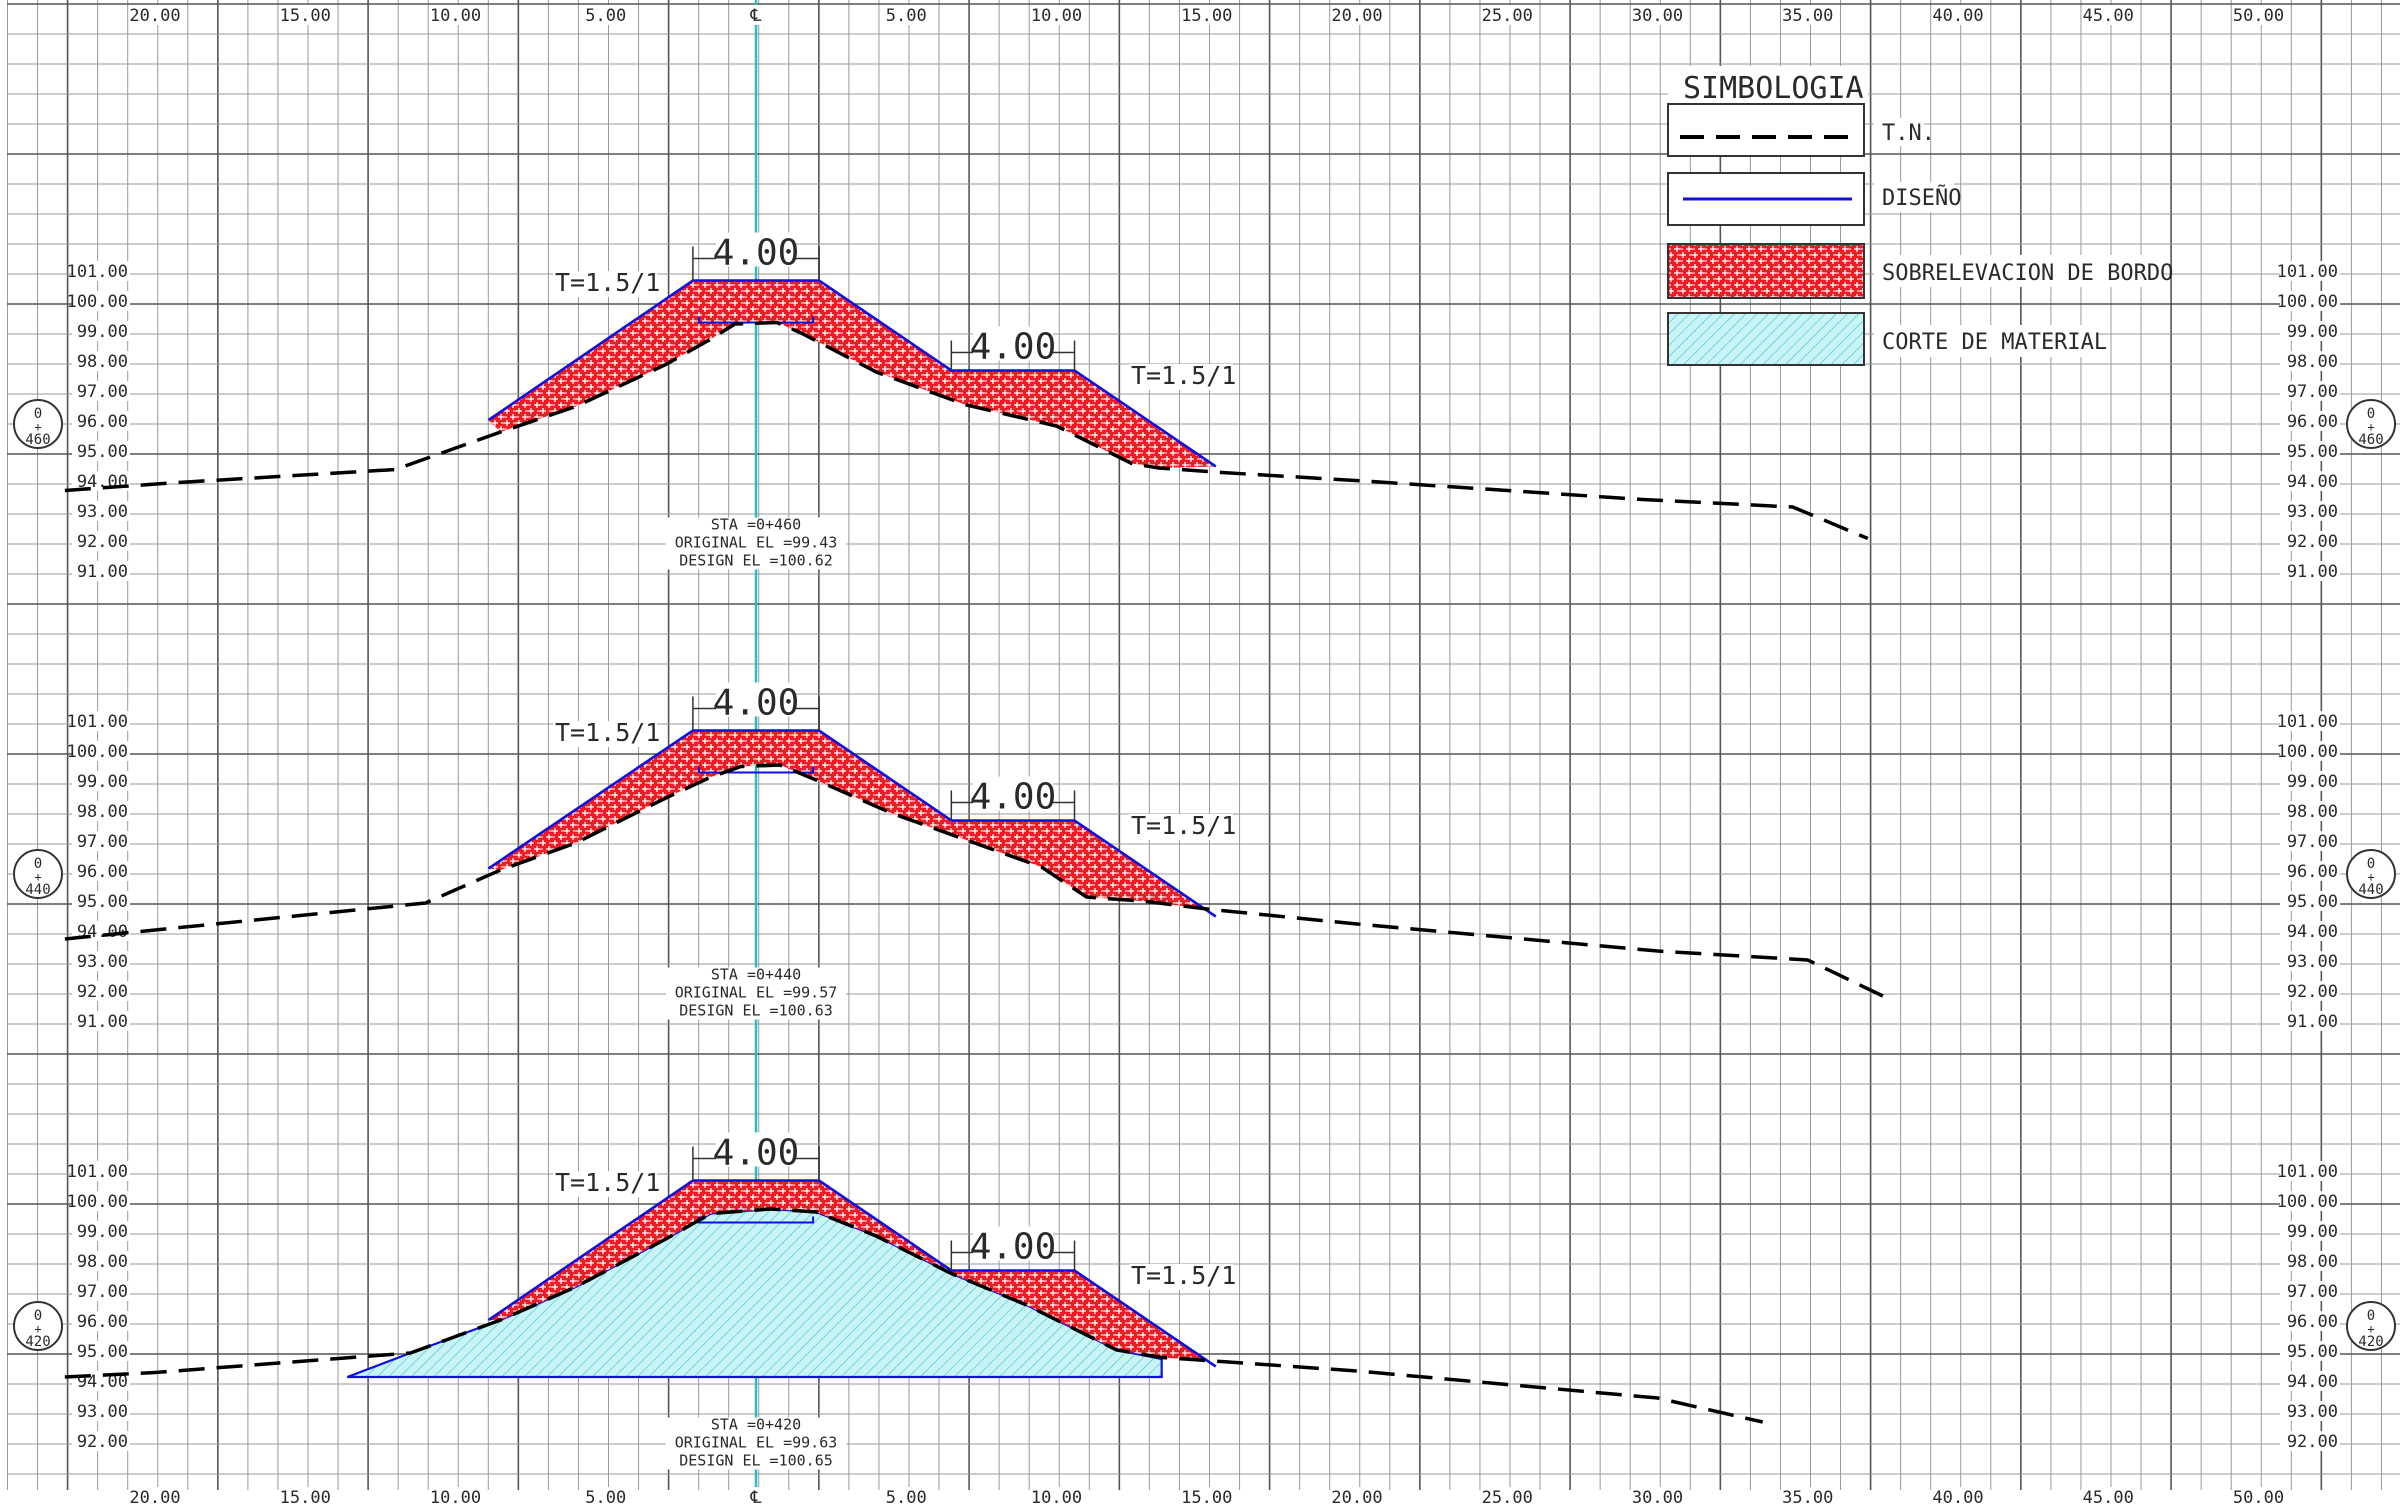 The image size is (2400, 1507). I want to click on slope-right-label: T=1.5/1, so click(1183, 825).